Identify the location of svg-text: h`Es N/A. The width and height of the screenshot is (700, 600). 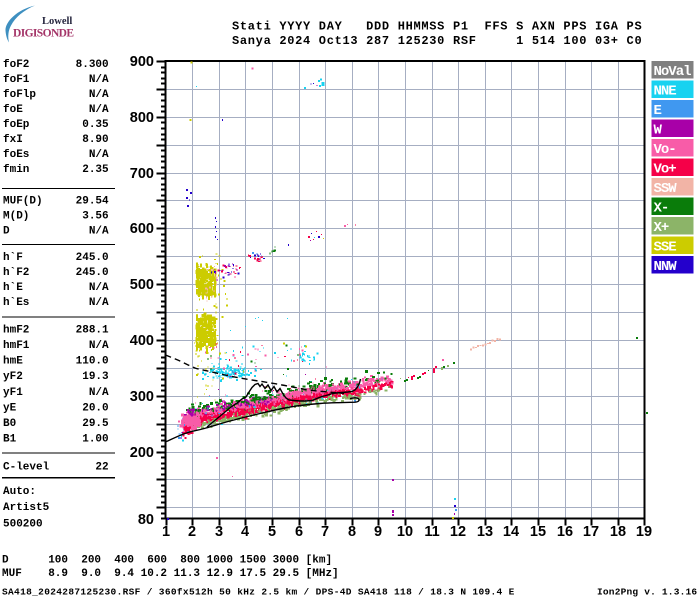
(56, 303).